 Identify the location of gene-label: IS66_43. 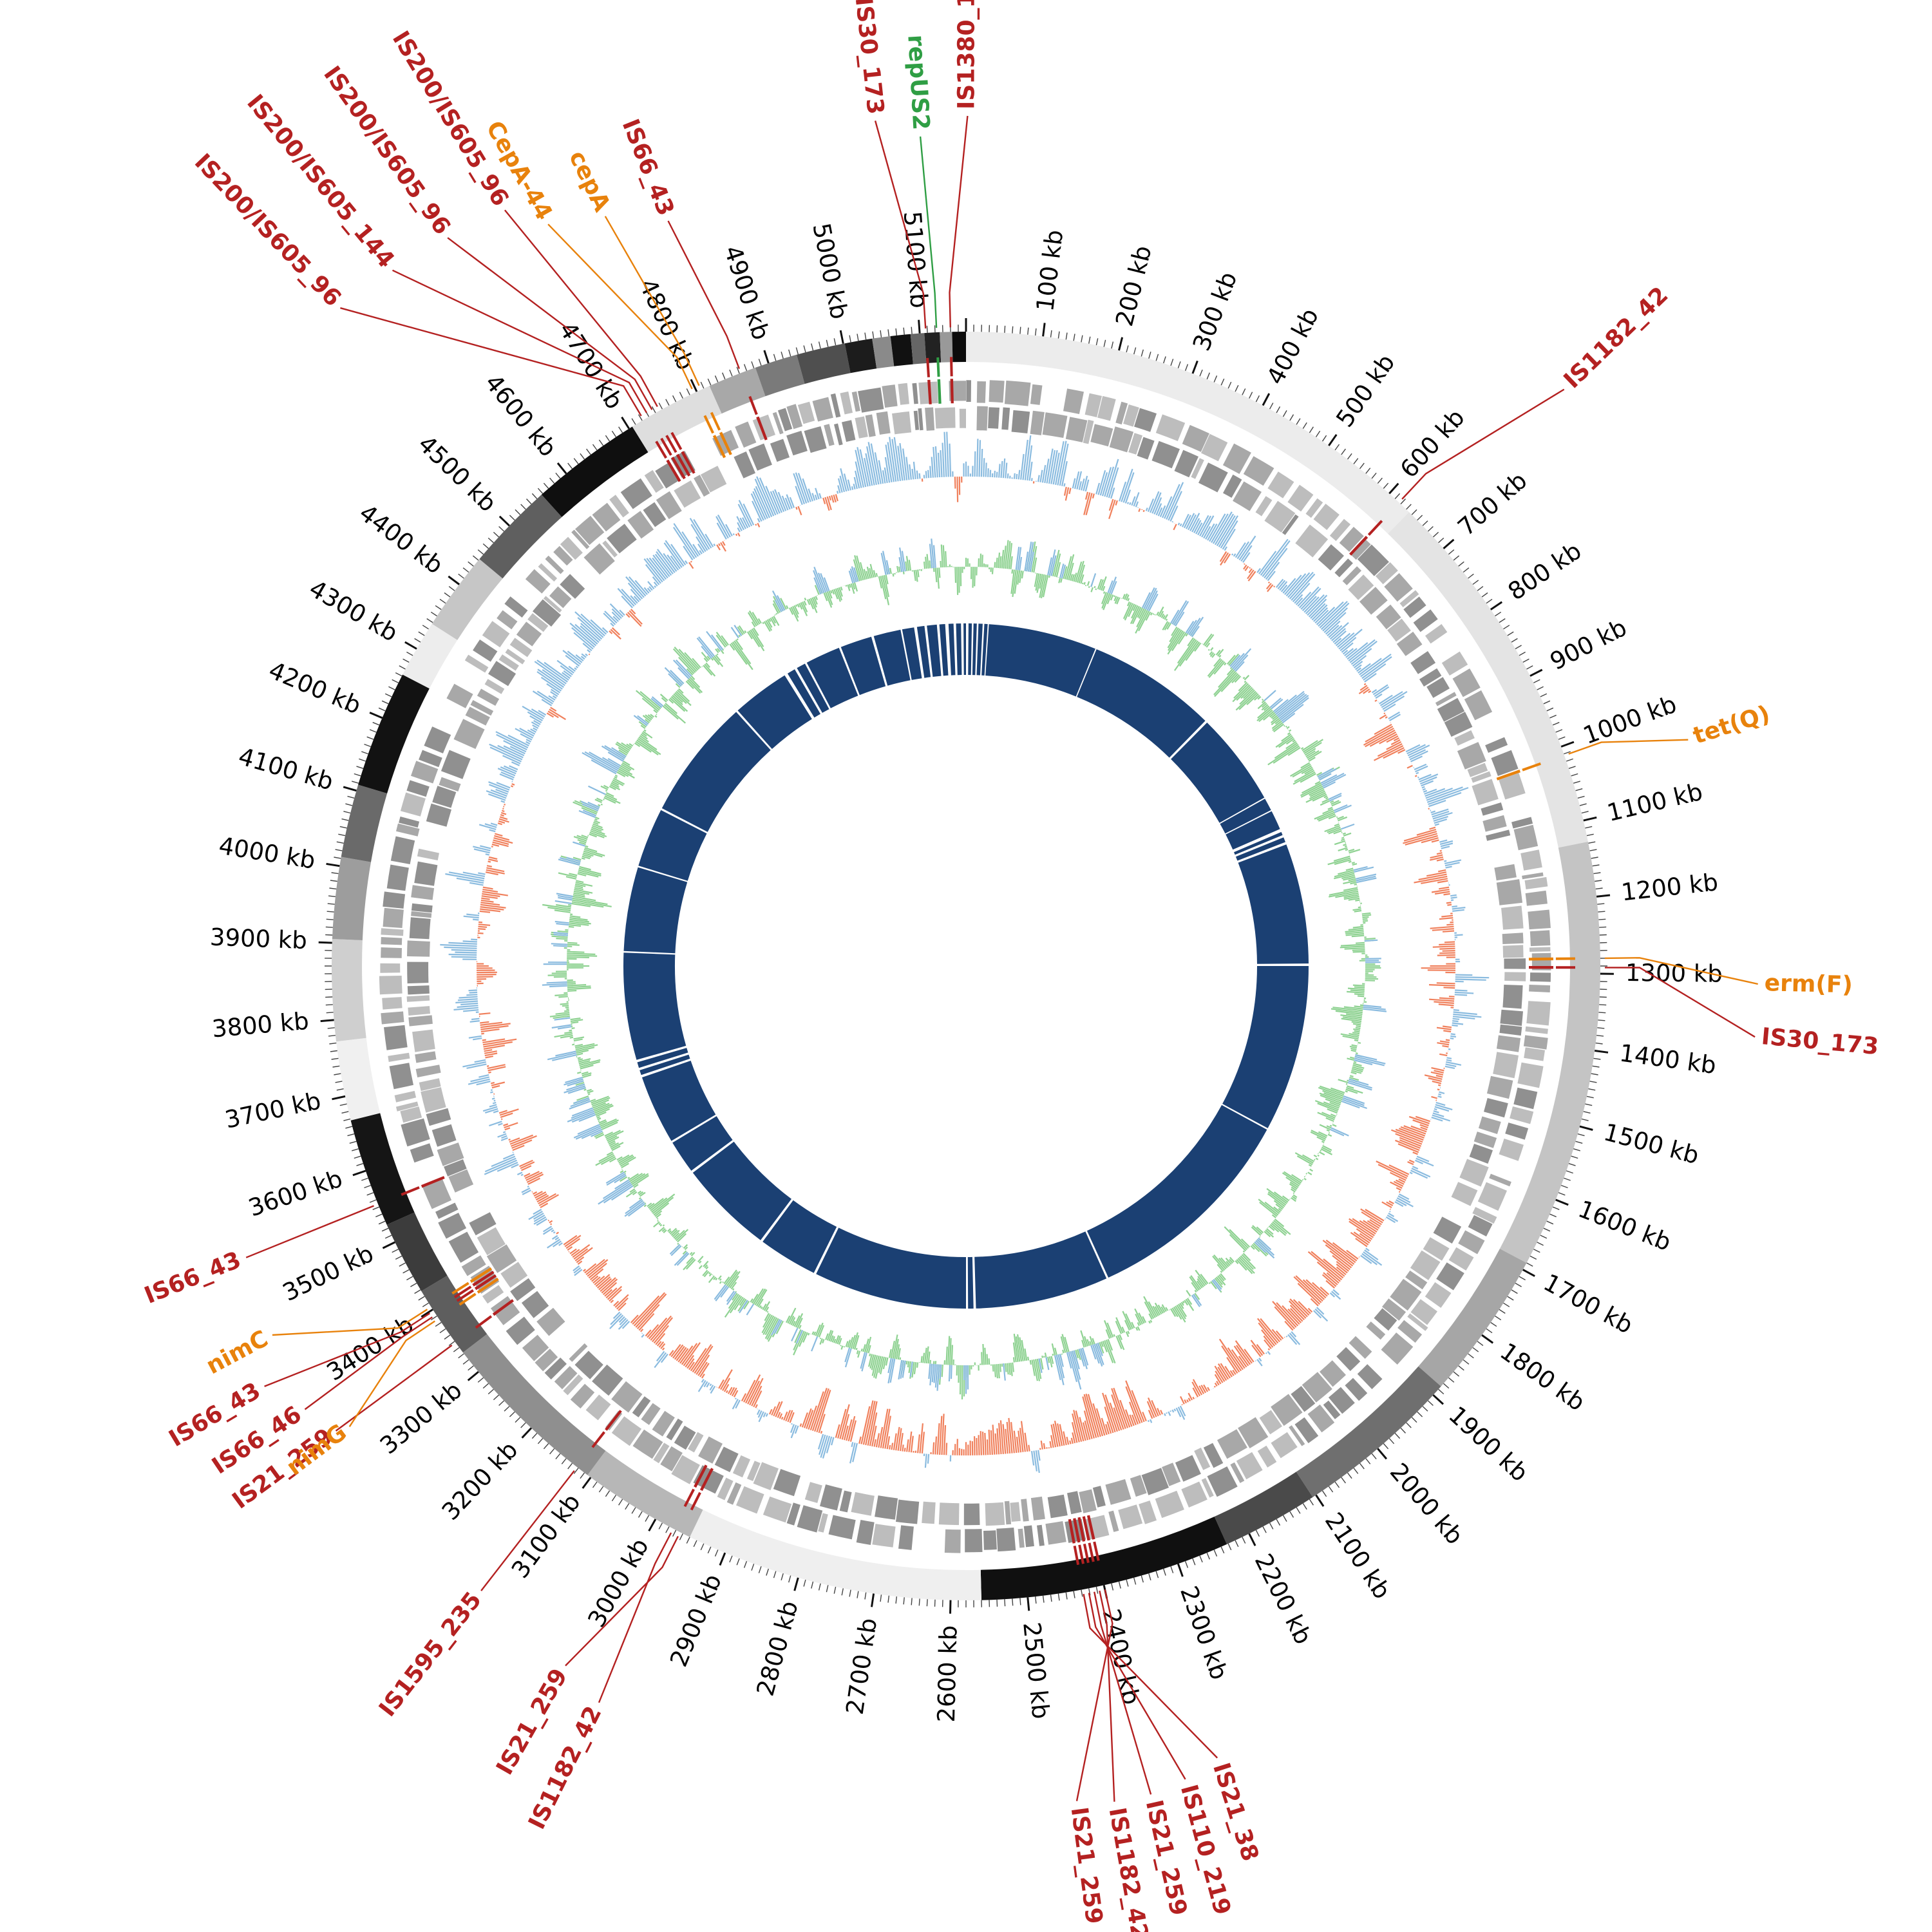
(193, 1278).